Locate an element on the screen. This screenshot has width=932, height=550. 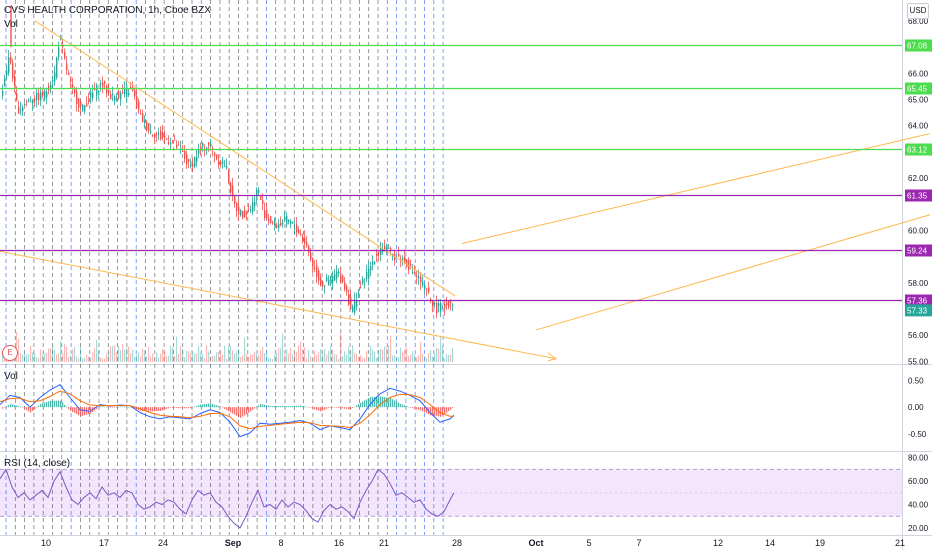
time-axis-label: 14 is located at coordinates (770, 543).